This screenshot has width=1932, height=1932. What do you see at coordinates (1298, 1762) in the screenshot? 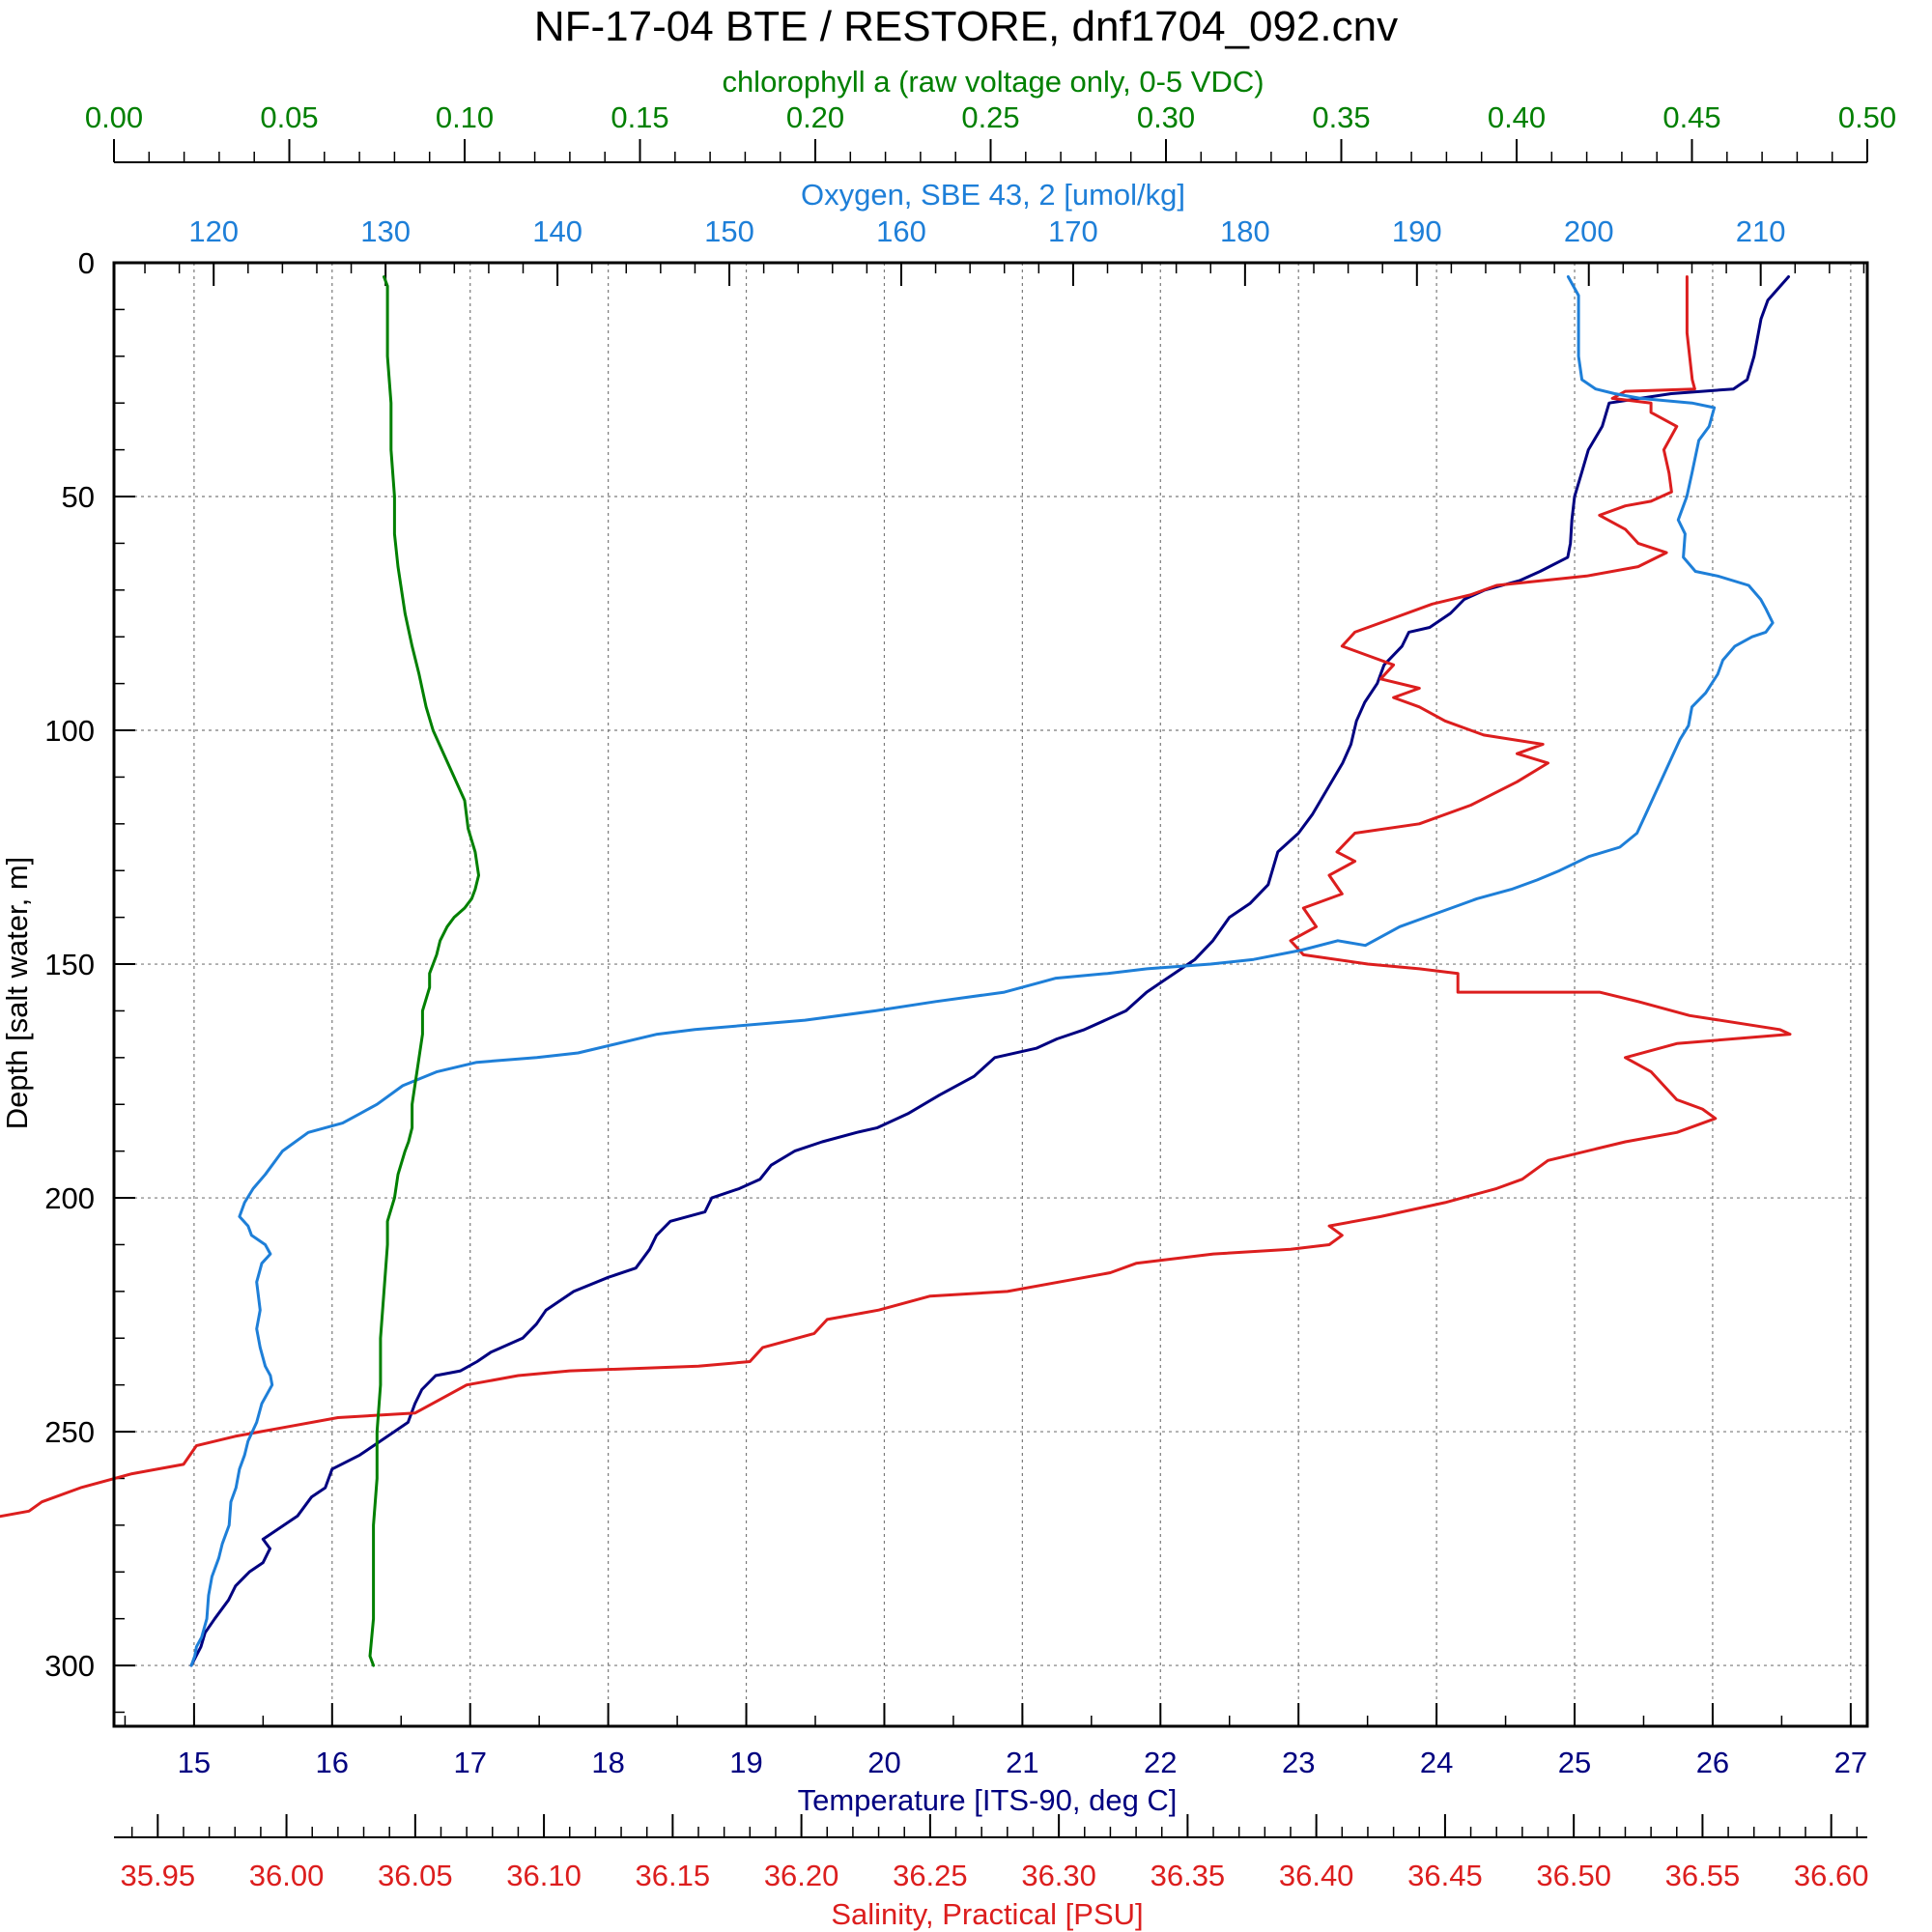
I see `temperature-tick-label: 23` at bounding box center [1298, 1762].